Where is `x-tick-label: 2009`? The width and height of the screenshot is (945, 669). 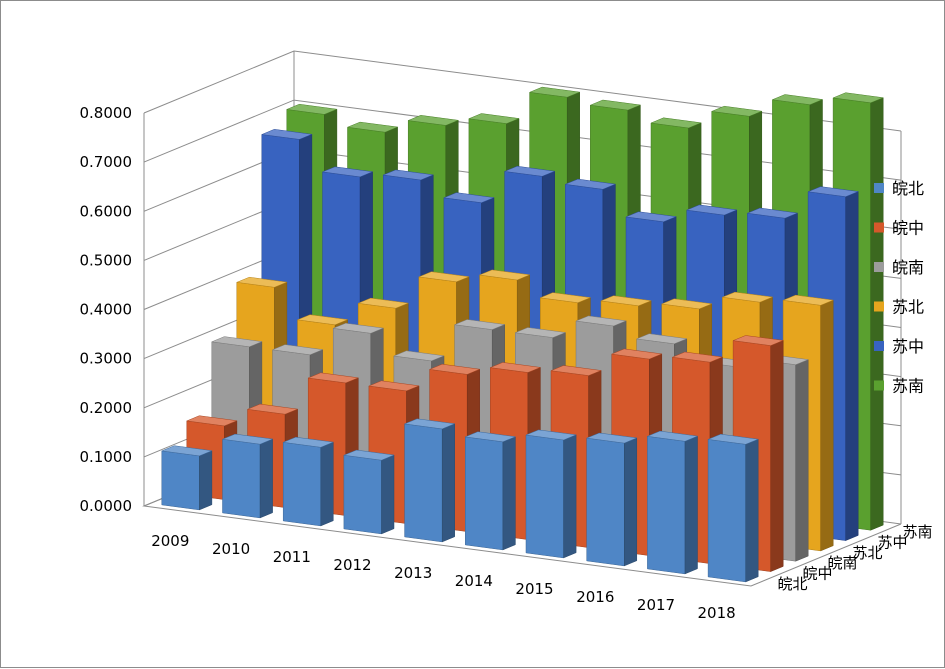 x-tick-label: 2009 is located at coordinates (170, 541).